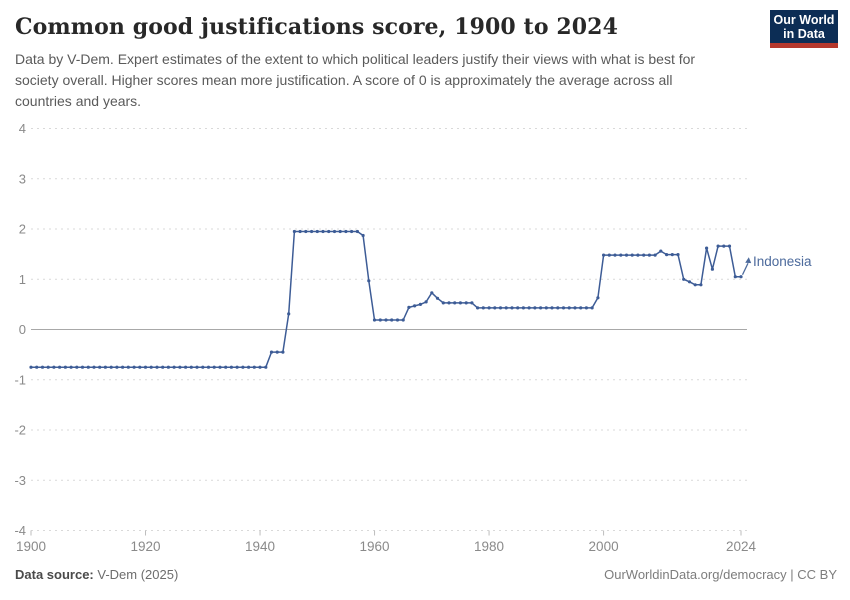 Image resolution: width=850 pixels, height=600 pixels. I want to click on data-source-value: V-Dem (2025), so click(136, 574).